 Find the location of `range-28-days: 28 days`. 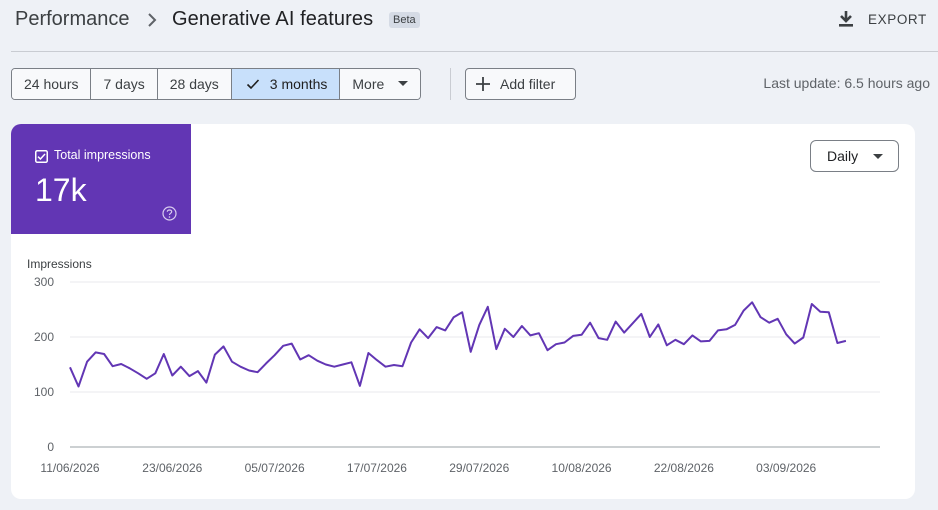

range-28-days: 28 days is located at coordinates (194, 84).